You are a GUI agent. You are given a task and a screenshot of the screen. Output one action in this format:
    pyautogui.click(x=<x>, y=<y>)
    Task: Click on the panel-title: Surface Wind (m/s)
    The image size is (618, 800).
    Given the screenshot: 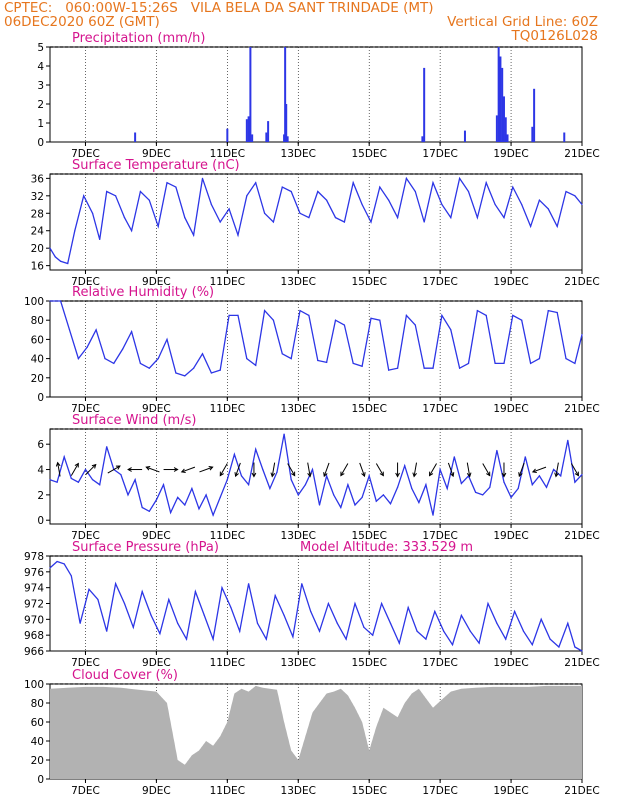 What is the action you would take?
    pyautogui.click(x=134, y=420)
    